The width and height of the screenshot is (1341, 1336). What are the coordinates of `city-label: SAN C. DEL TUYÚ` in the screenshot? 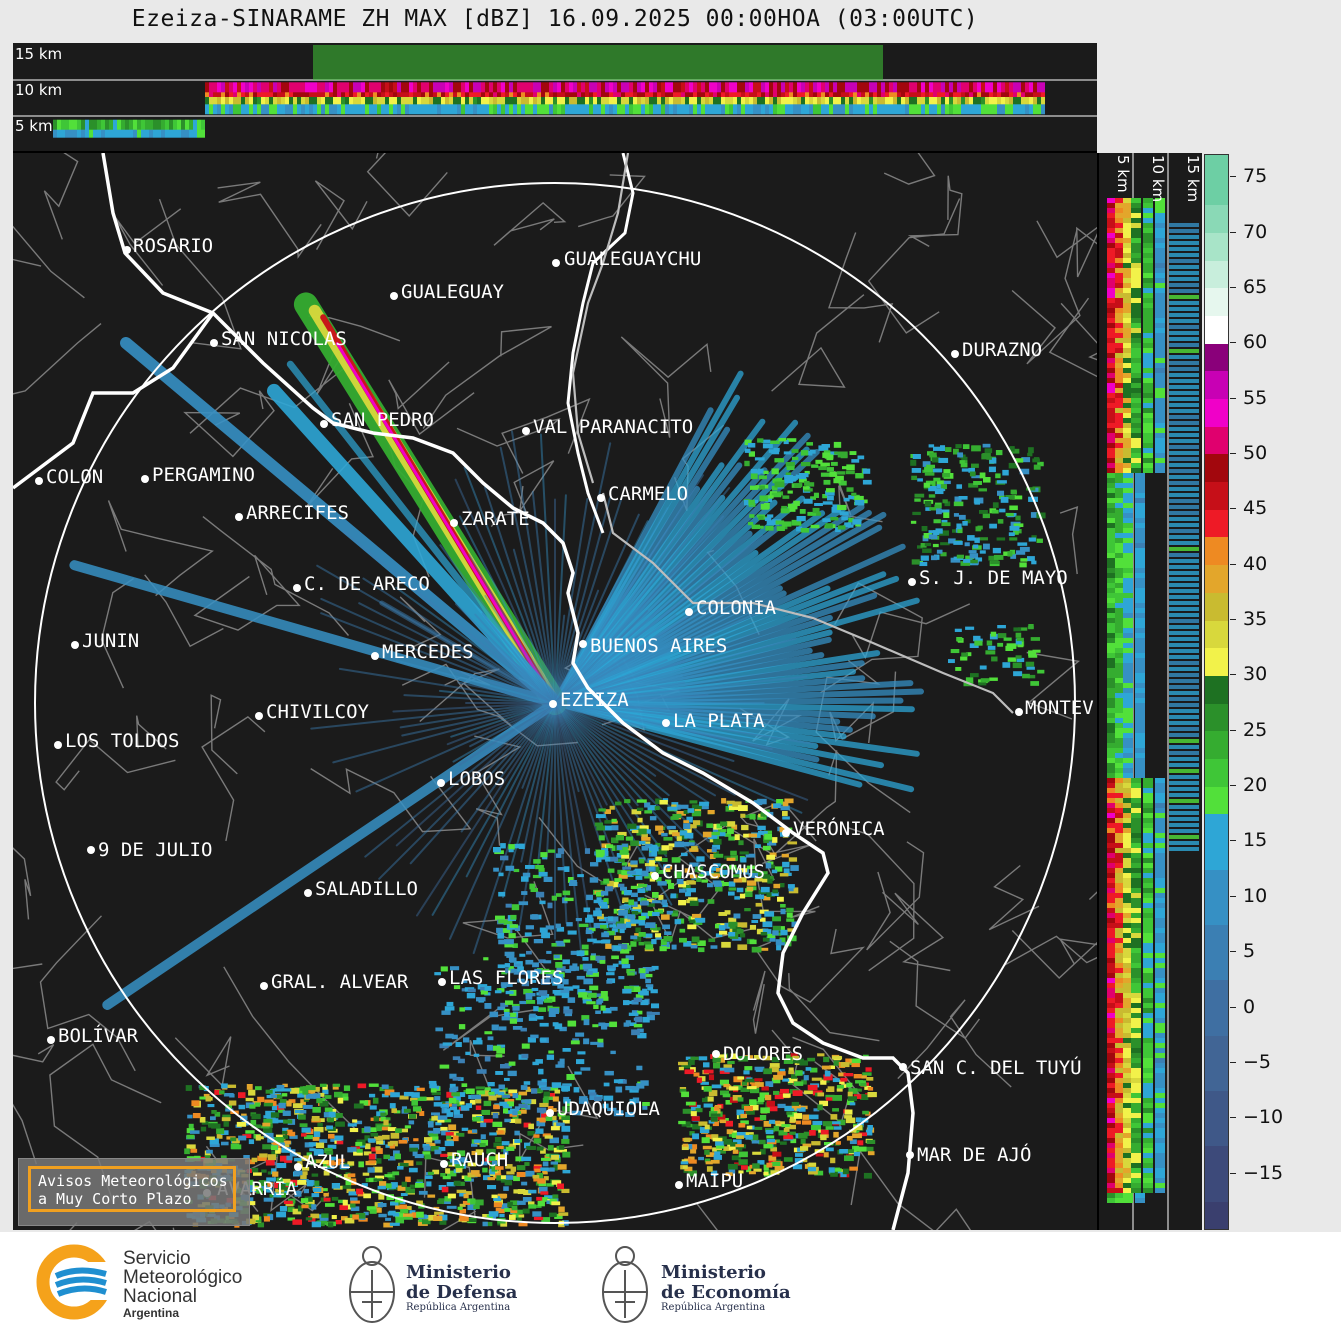 It's located at (996, 1068).